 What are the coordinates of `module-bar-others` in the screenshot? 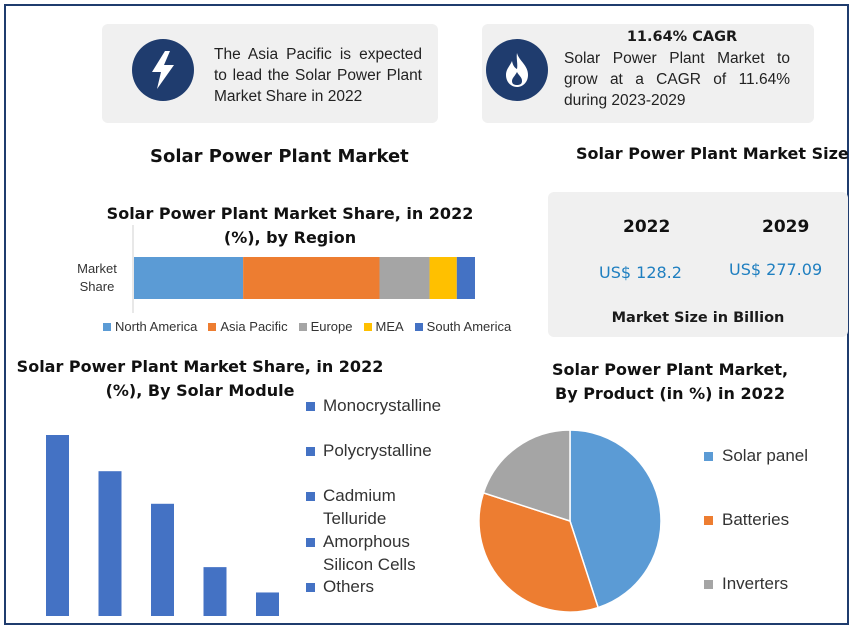 It's located at (267, 604).